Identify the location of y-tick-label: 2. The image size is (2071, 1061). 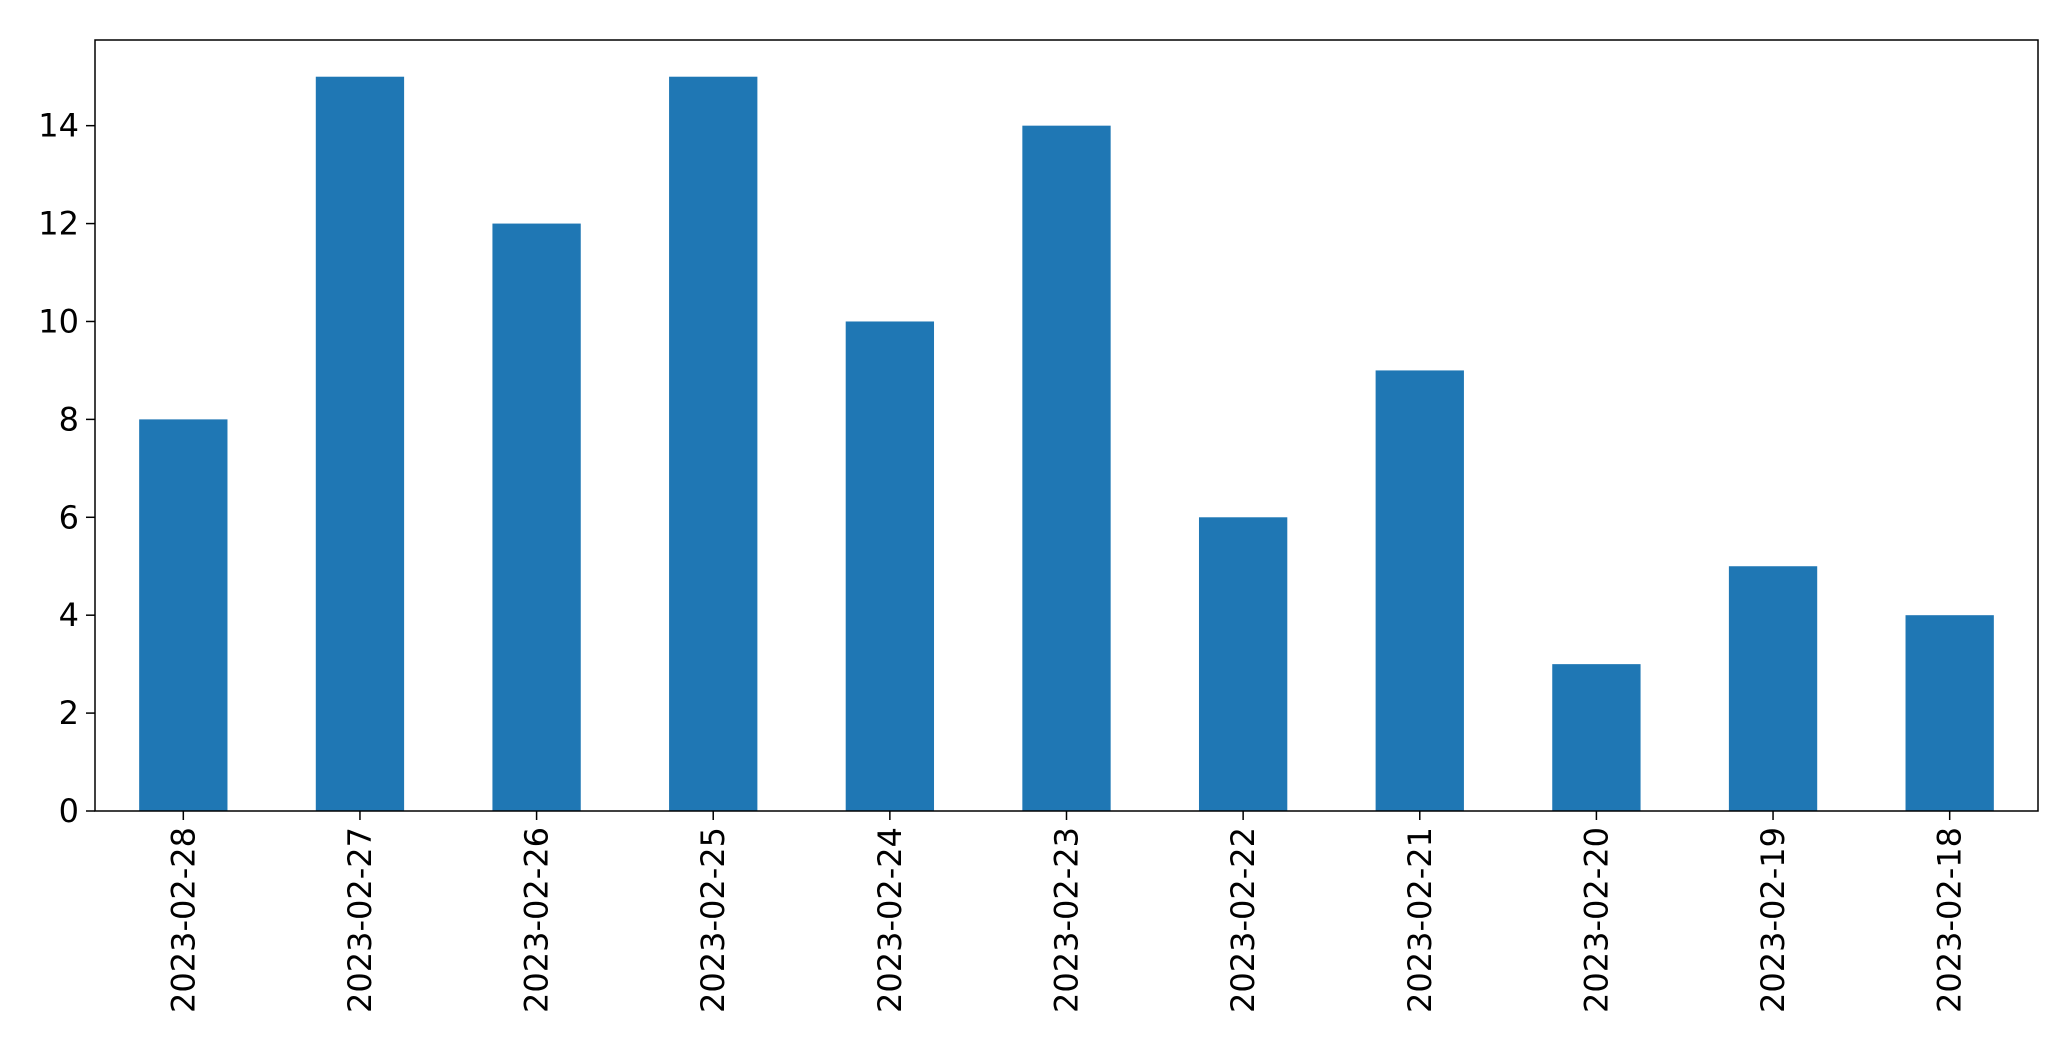
(69, 713).